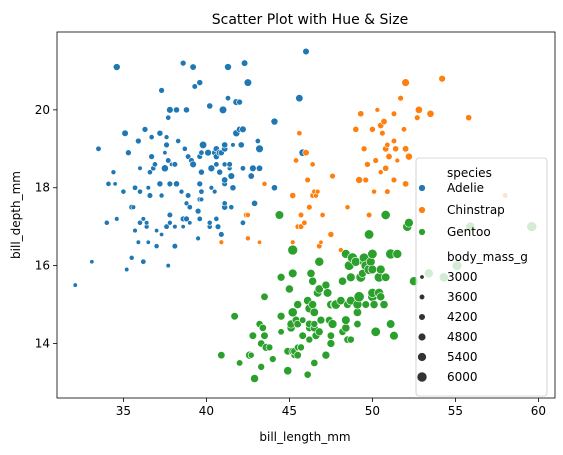 The width and height of the screenshot is (563, 455). I want to click on legend-hue-title: species, so click(469, 173).